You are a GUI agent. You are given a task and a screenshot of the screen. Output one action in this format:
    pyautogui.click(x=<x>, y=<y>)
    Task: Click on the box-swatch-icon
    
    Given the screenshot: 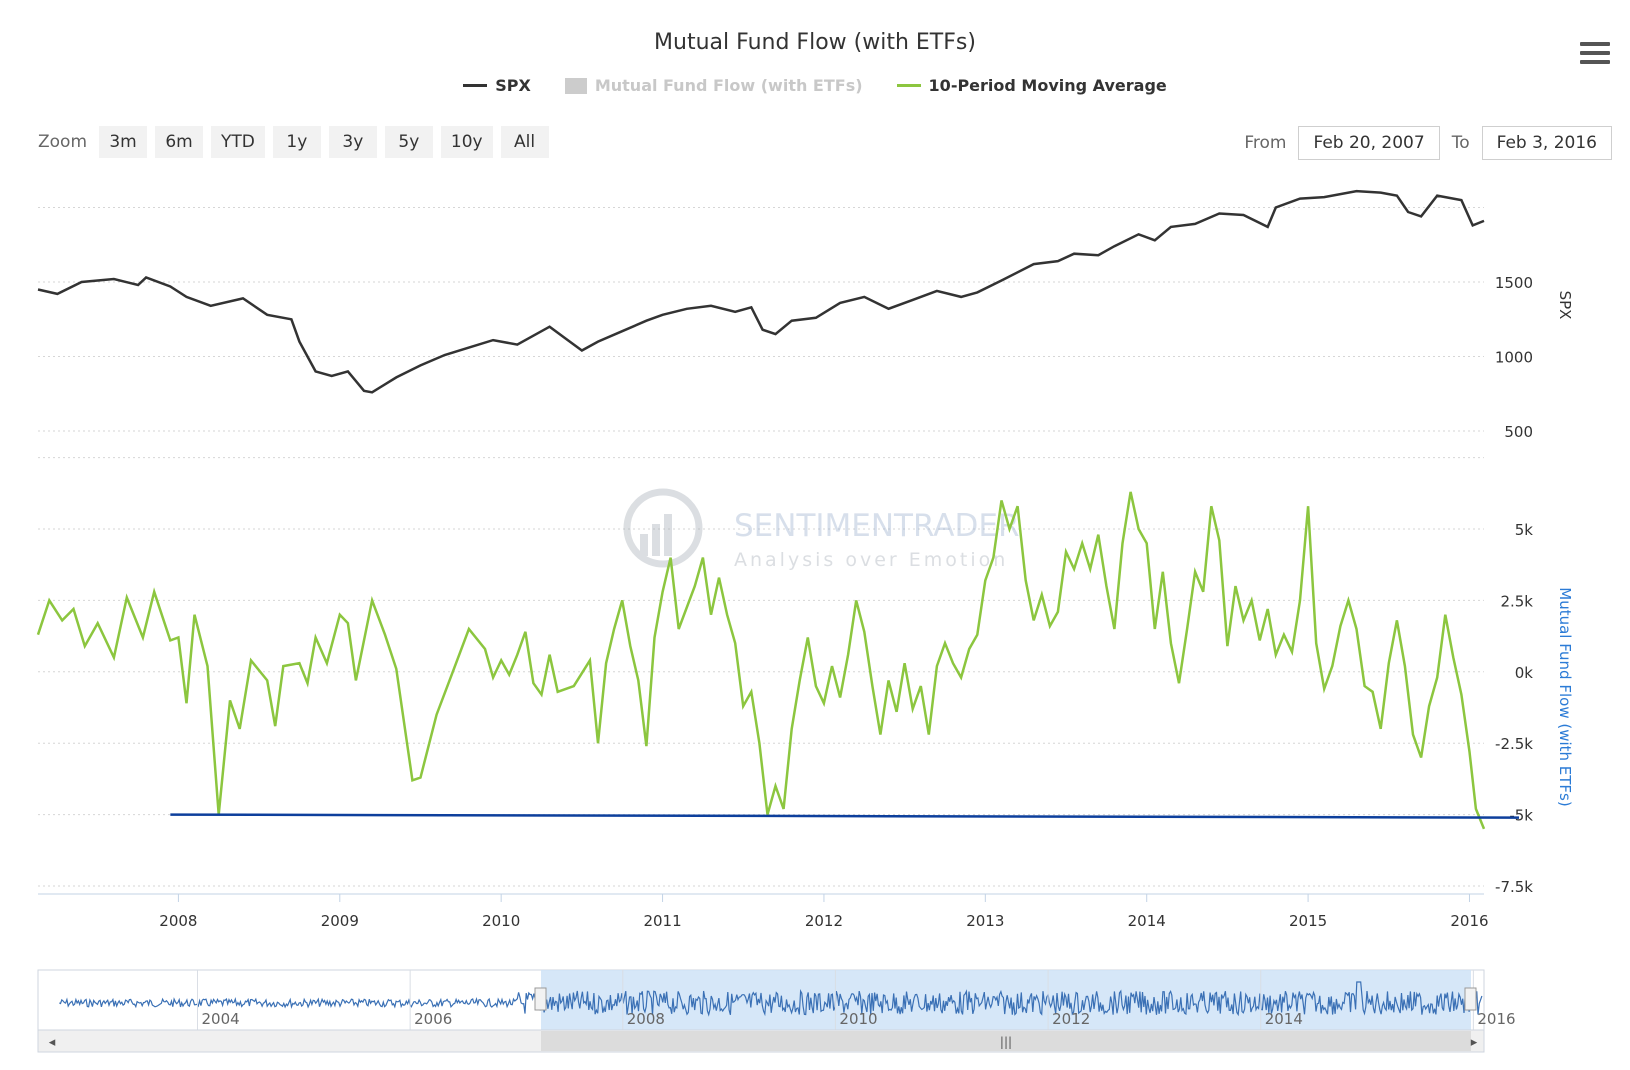 What is the action you would take?
    pyautogui.click(x=575, y=85)
    